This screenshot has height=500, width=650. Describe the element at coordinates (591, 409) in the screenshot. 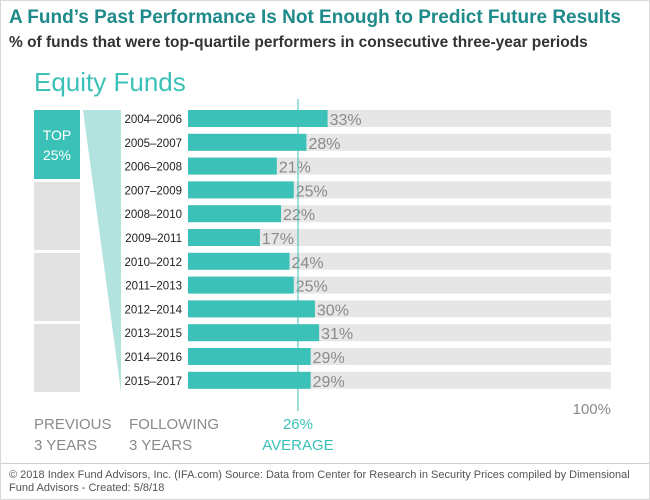

I see `max-label: 100%` at that location.